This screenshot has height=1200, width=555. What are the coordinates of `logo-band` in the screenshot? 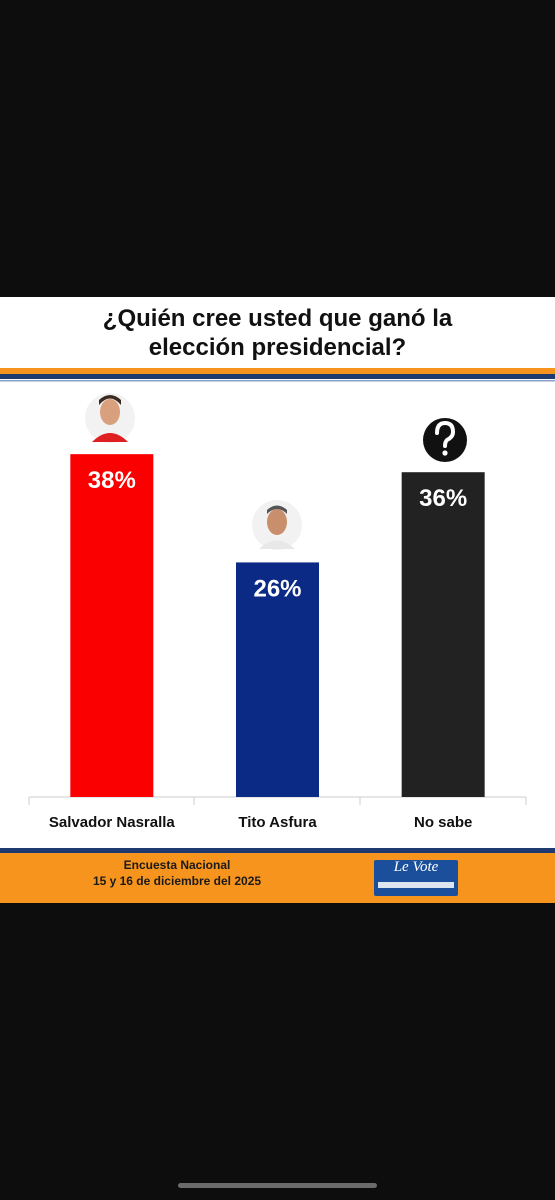 It's located at (416, 885).